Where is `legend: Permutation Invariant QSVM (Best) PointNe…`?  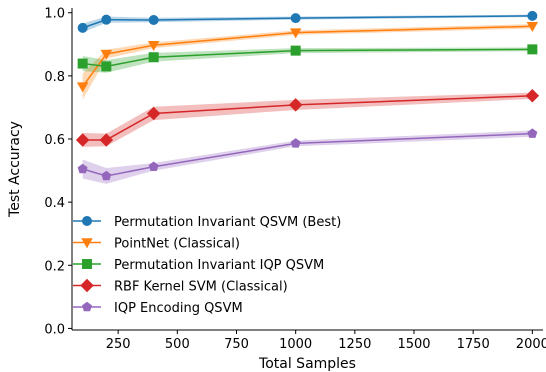 legend: Permutation Invariant QSVM (Best) PointNe… is located at coordinates (207, 265).